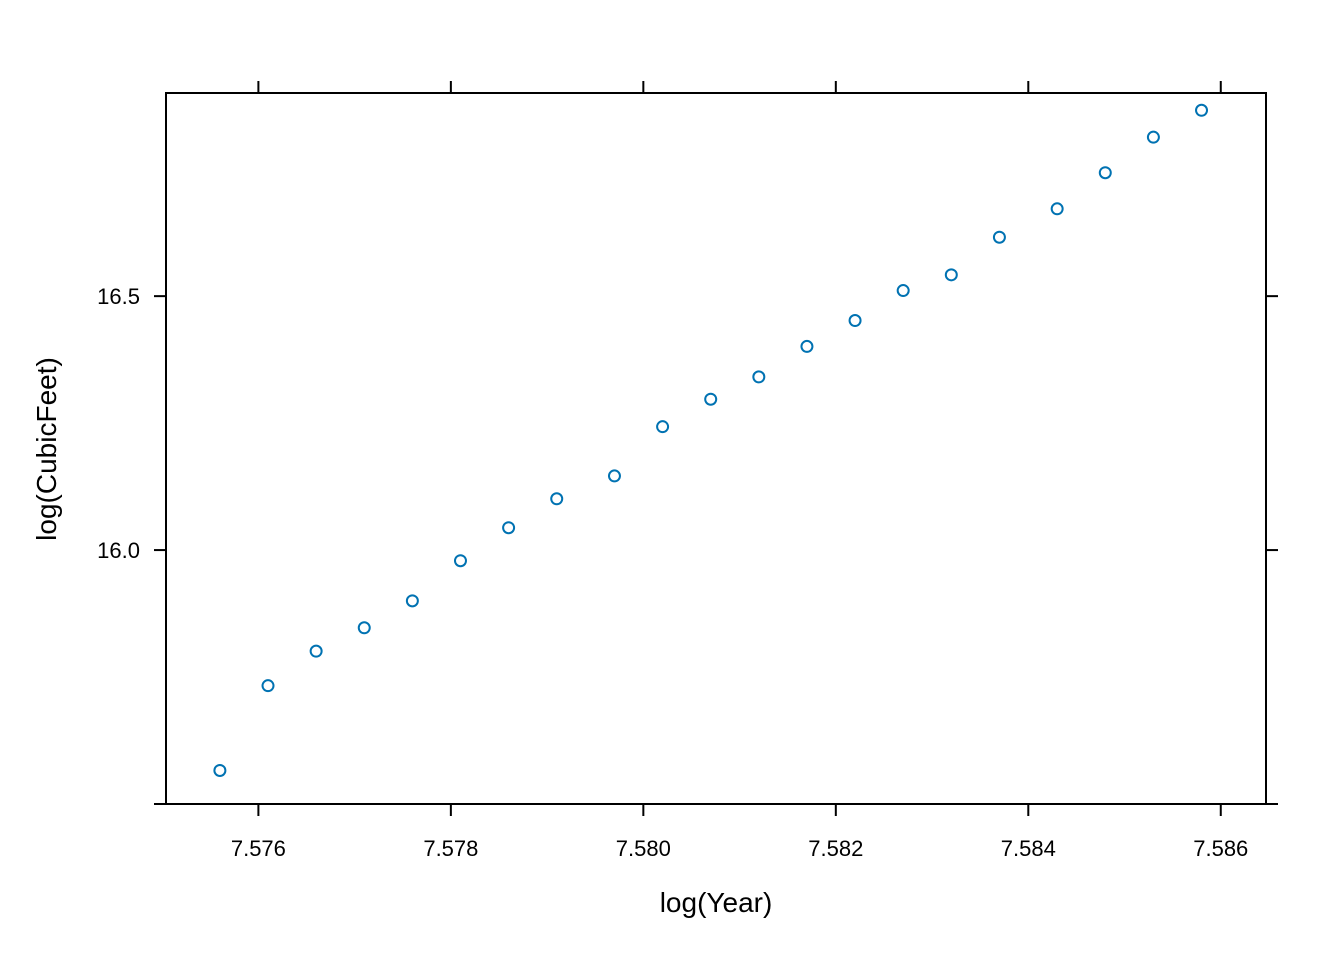 Image resolution: width=1344 pixels, height=960 pixels. I want to click on y-axis-left-ticks: 16.0 16.5, so click(131, 544).